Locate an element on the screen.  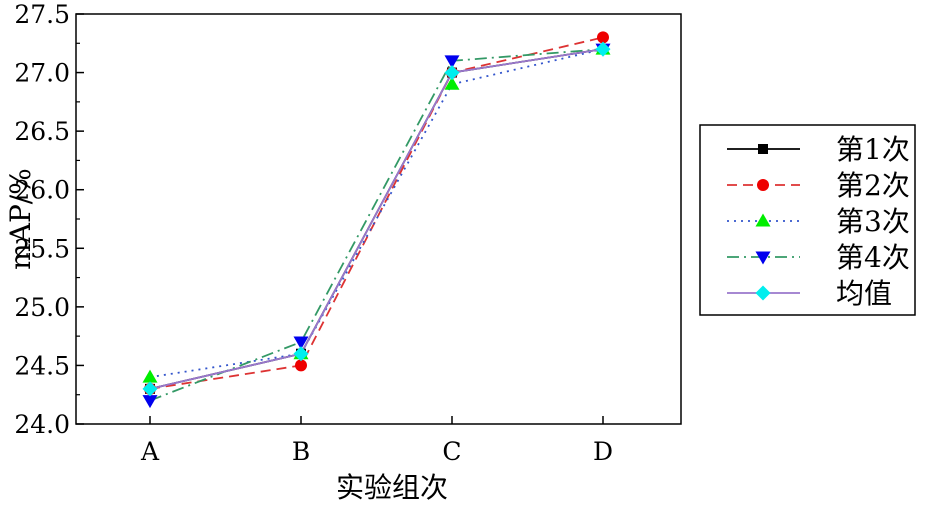
x-tick-label: B is located at coordinates (301, 451).